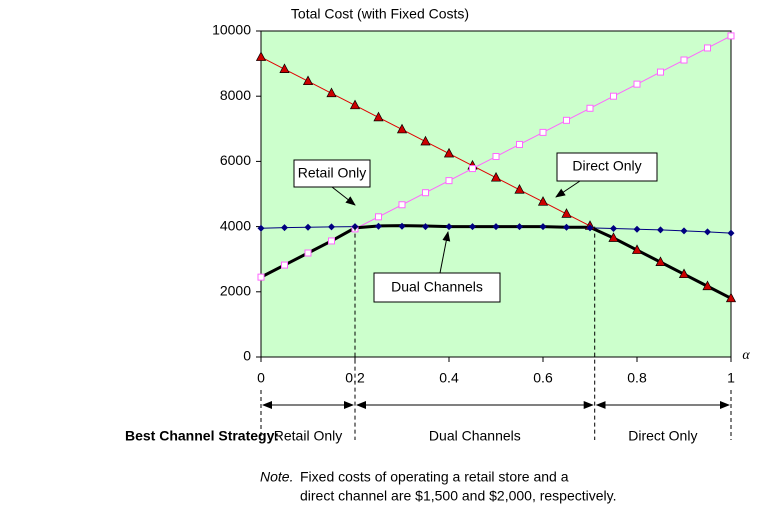 This screenshot has width=760, height=514. Describe the element at coordinates (475, 436) in the screenshot. I see `region-label: Dual Channels` at that location.